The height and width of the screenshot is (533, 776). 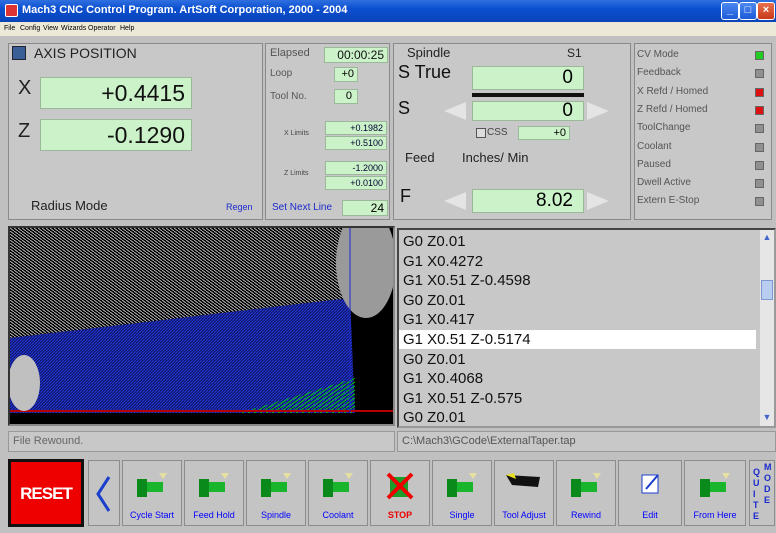 What do you see at coordinates (276, 493) in the screenshot?
I see `spindle-button: Spindle` at bounding box center [276, 493].